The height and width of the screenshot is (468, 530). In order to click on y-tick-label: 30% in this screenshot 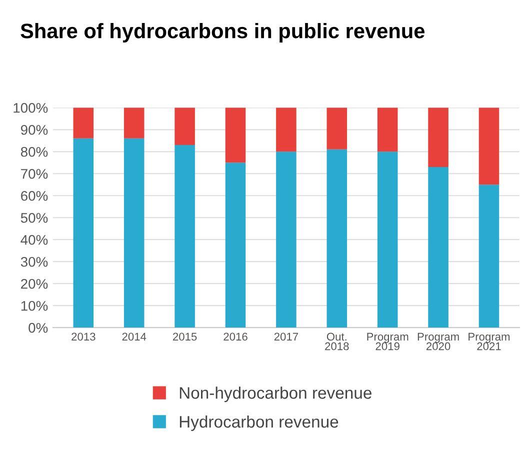, I will do `click(34, 261)`.